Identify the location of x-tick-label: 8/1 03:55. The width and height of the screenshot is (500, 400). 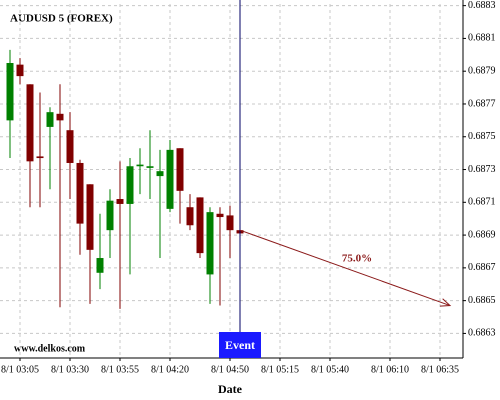
(120, 369).